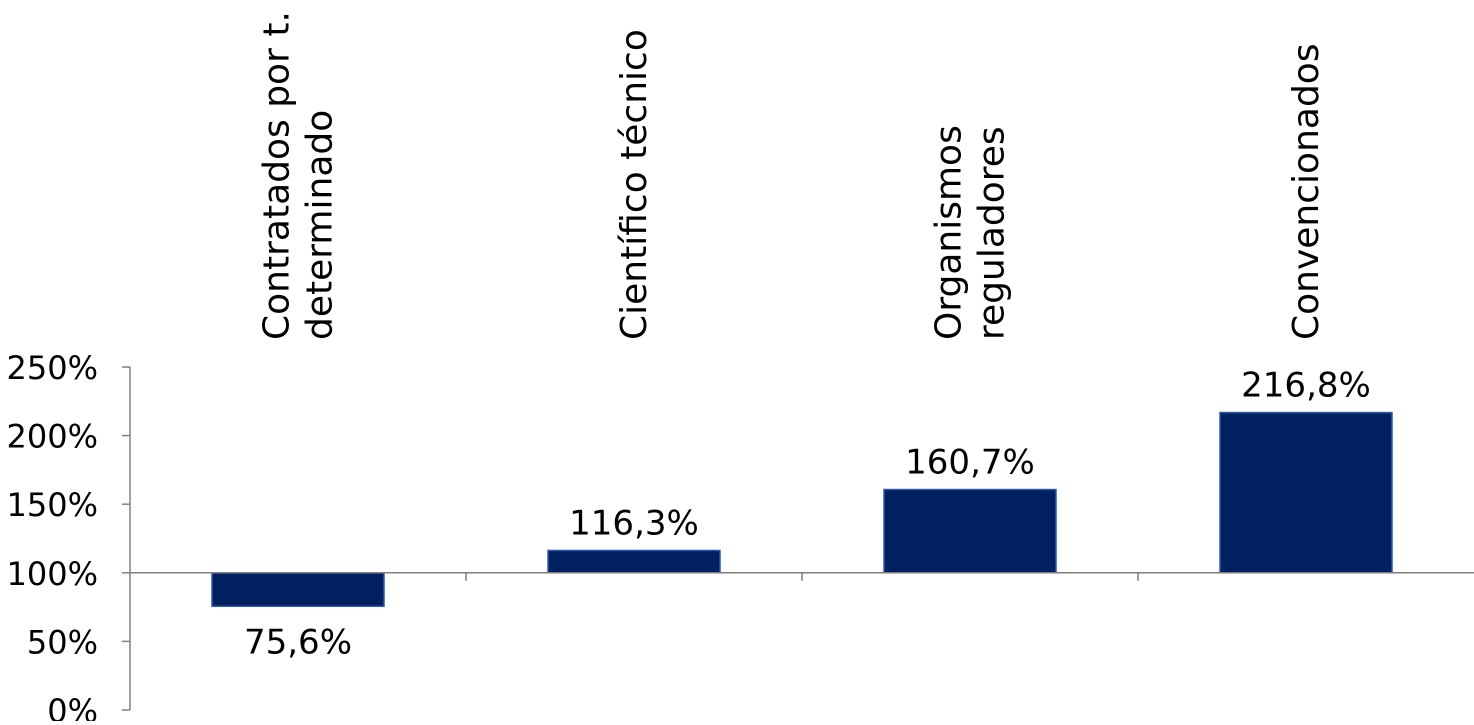  I want to click on y-tick-label: 250%, so click(52, 368).